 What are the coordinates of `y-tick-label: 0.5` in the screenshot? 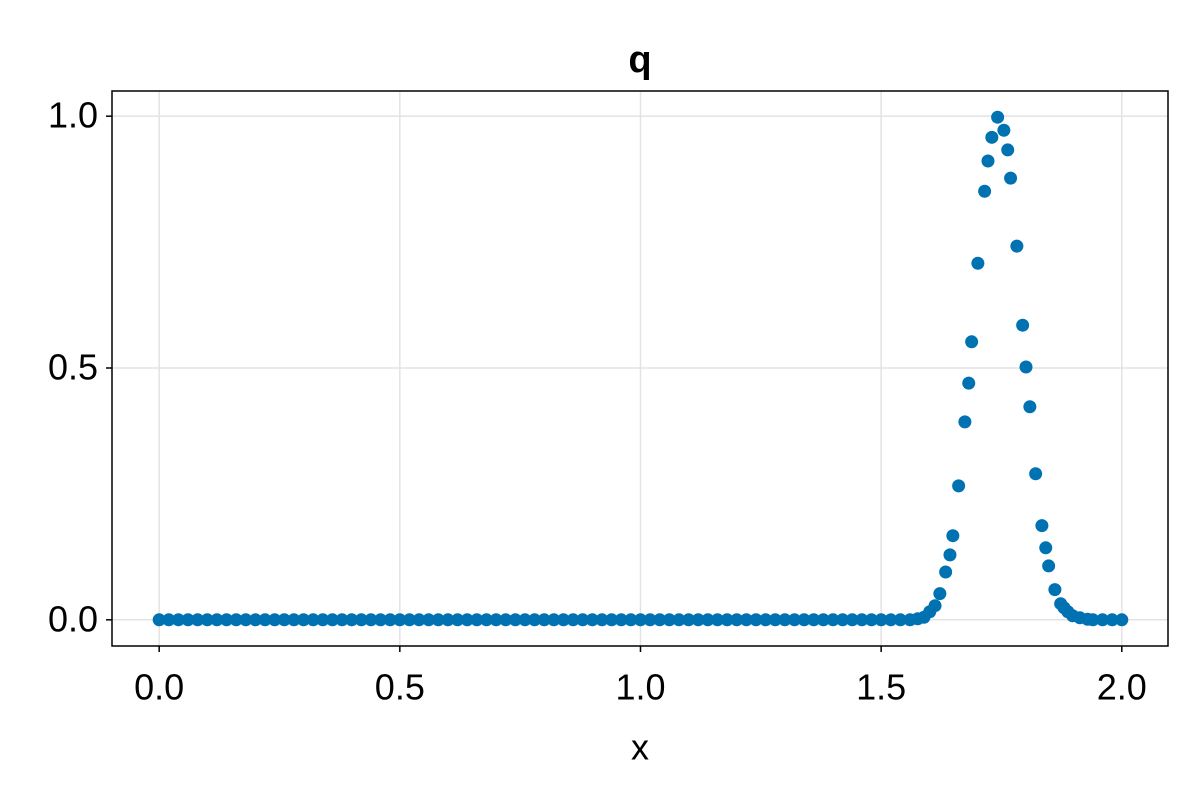 It's located at (73, 367).